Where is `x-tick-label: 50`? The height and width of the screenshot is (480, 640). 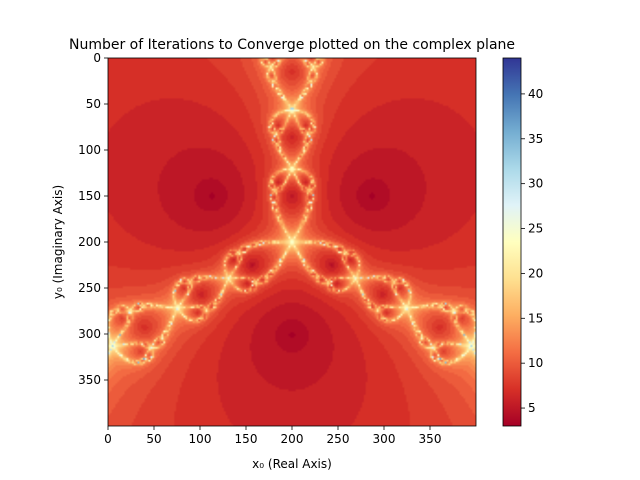 x-tick-label: 50 is located at coordinates (153, 439).